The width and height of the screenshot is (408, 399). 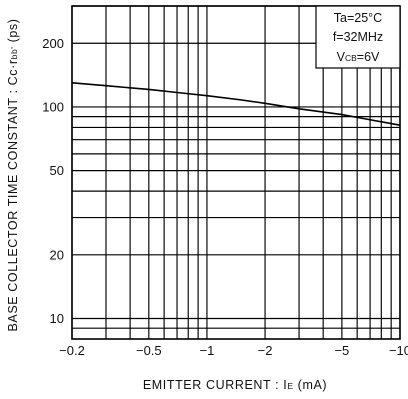 What do you see at coordinates (149, 350) in the screenshot?
I see `x-tick-label: −0.5` at bounding box center [149, 350].